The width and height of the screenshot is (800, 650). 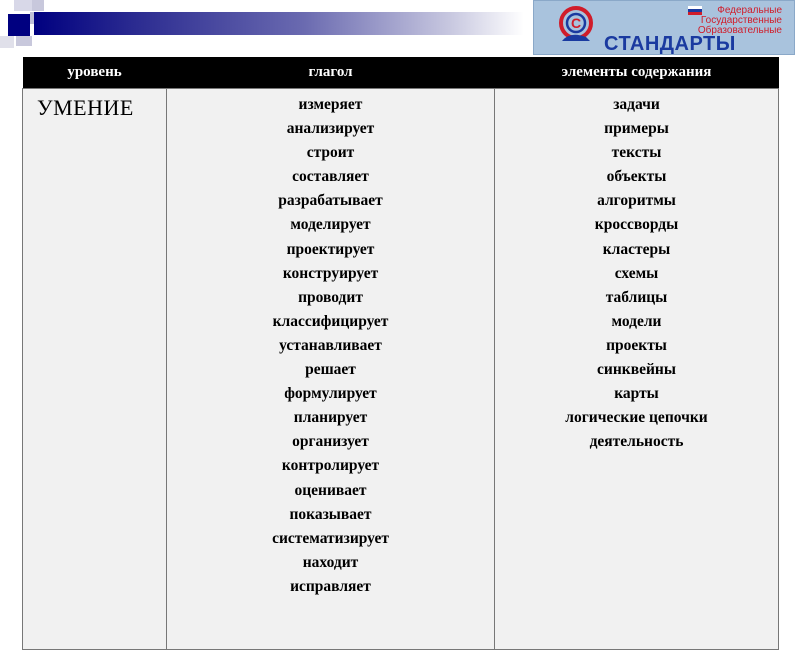 What do you see at coordinates (636, 345) in the screenshot?
I see `content-item: проекты` at bounding box center [636, 345].